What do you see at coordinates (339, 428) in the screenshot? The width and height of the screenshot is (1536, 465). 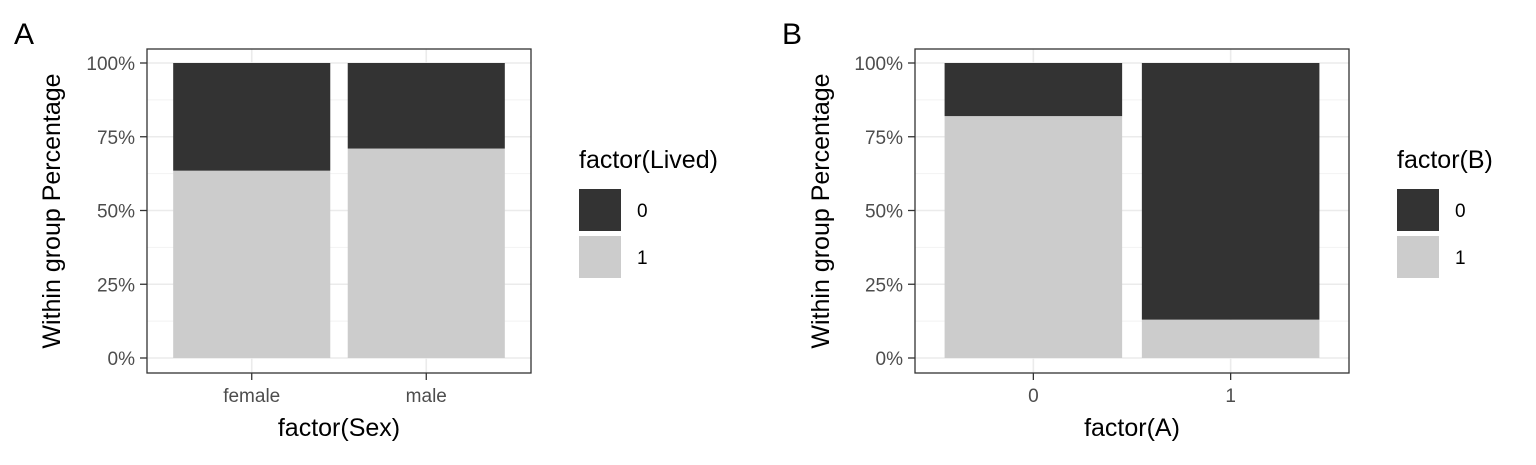 I see `x-axis-title: factor(Sex)` at bounding box center [339, 428].